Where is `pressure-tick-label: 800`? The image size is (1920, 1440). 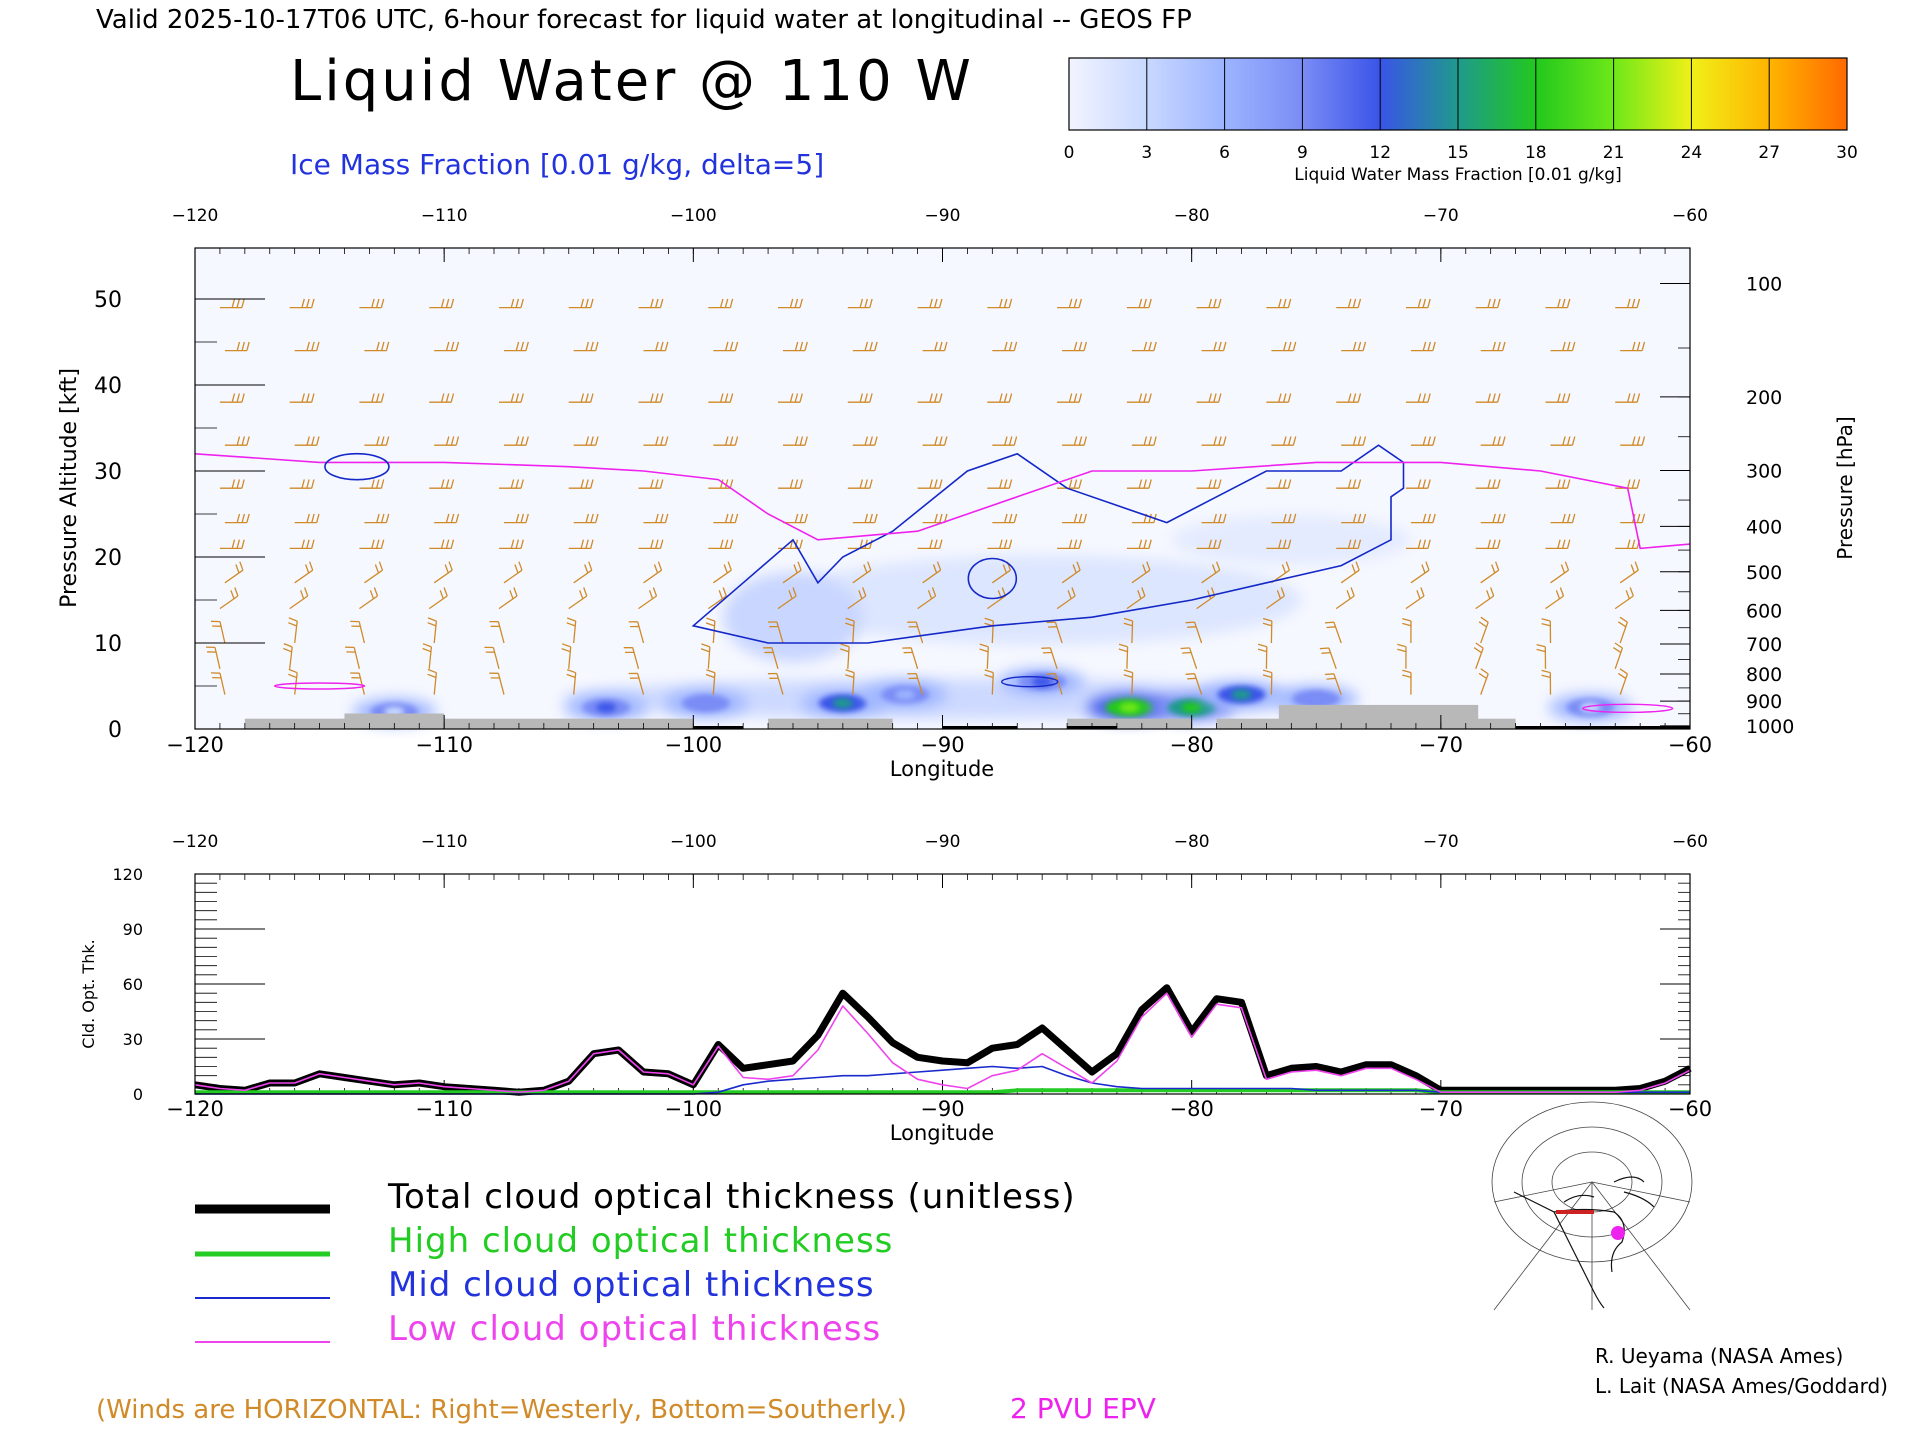 pressure-tick-label: 800 is located at coordinates (1764, 675).